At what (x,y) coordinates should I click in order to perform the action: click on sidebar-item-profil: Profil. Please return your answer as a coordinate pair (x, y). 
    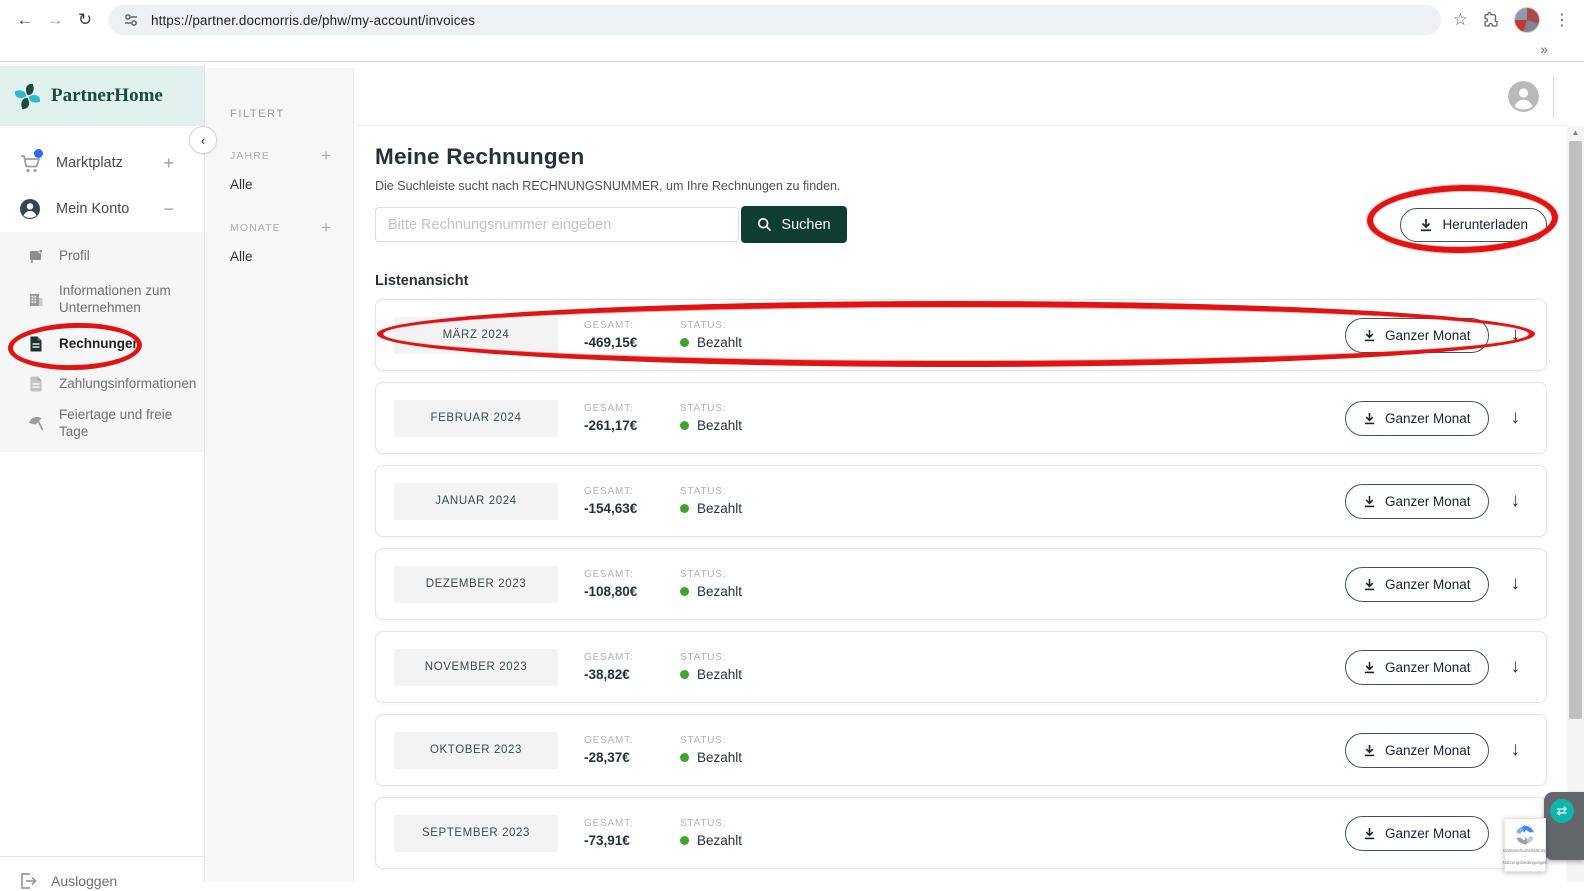
    Looking at the image, I should click on (102, 256).